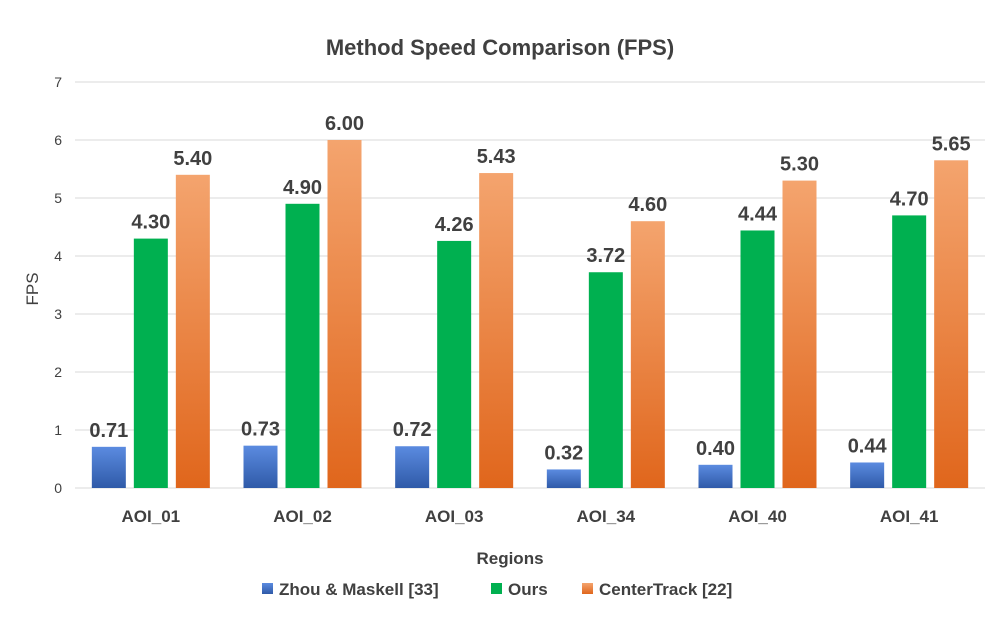 This screenshot has height=625, width=1005. I want to click on legend: Zhou & Maskell [33] Ours CenterTrack [22], so click(497, 589).